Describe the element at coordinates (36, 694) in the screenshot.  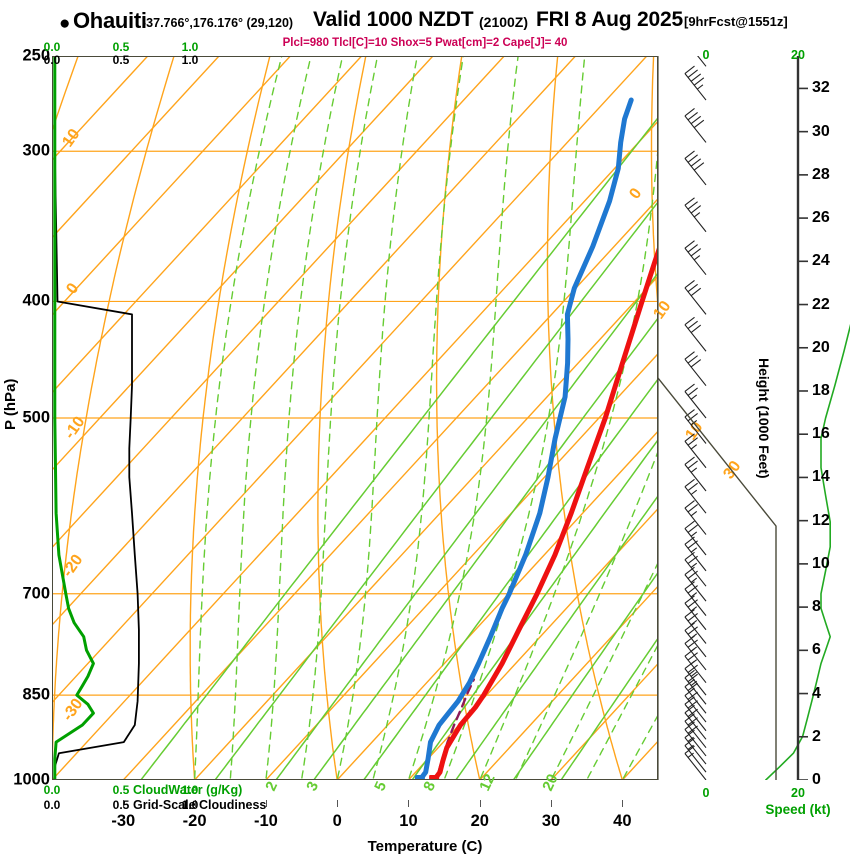
I see `pressure-tick: 850` at that location.